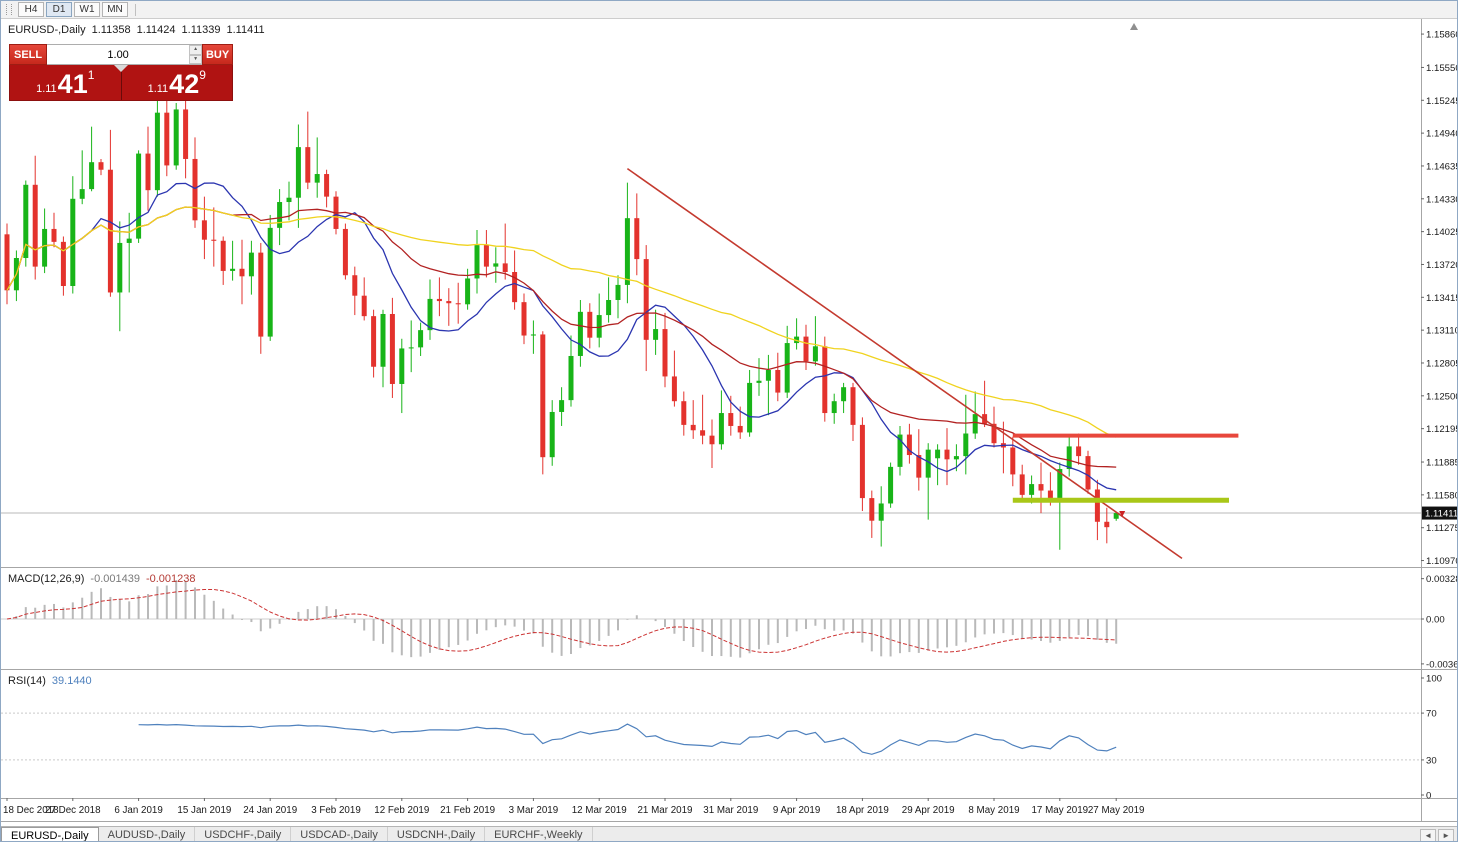 This screenshot has height=842, width=1458. Describe the element at coordinates (1428, 834) in the screenshot. I see `tabs-scroll-left-button: ◄` at that location.